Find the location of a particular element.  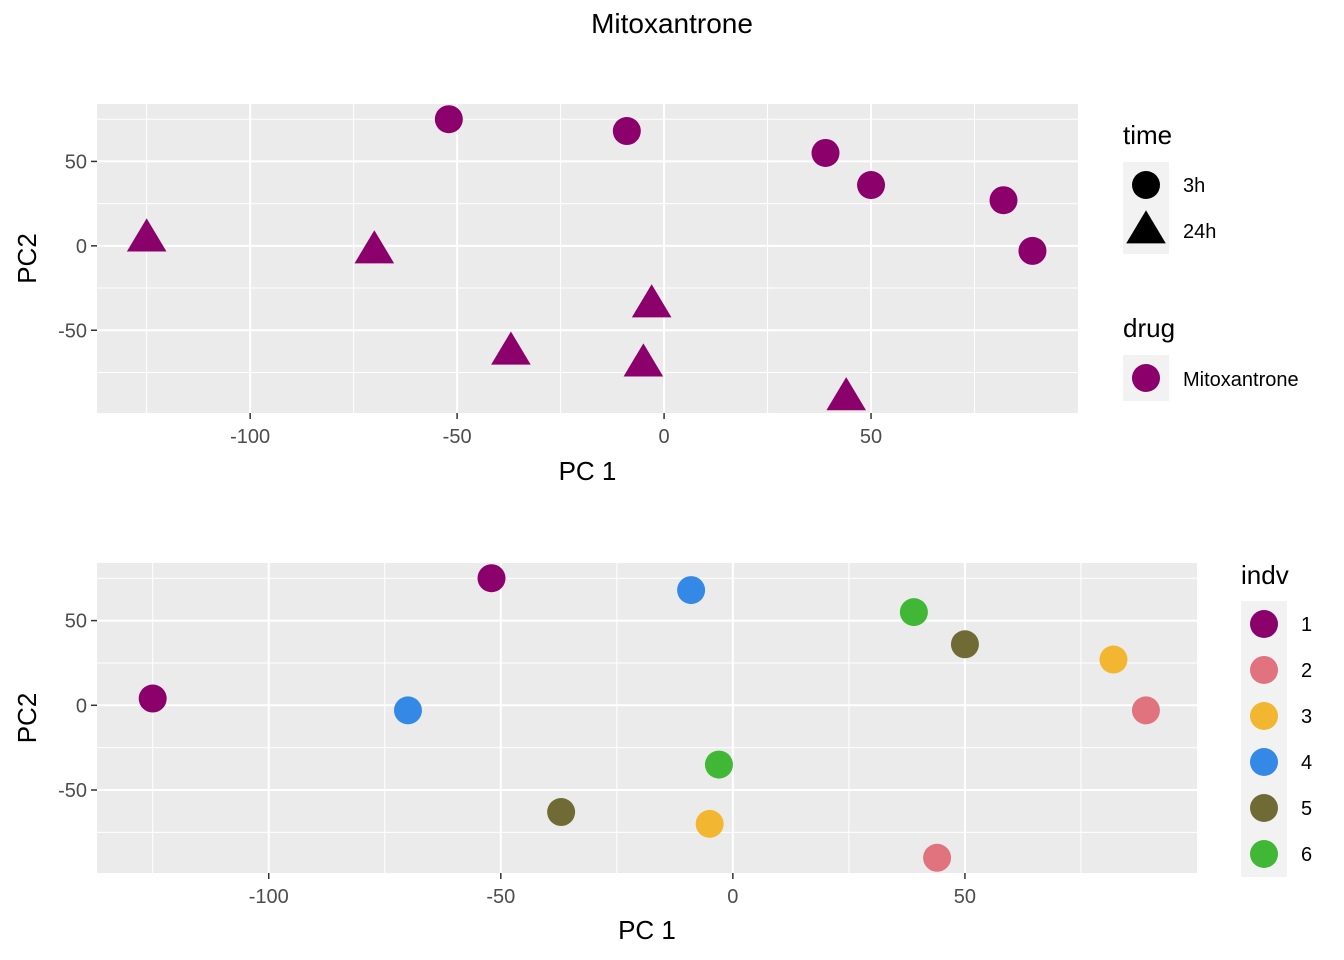

legend-label-indv: 6 is located at coordinates (1306, 855).